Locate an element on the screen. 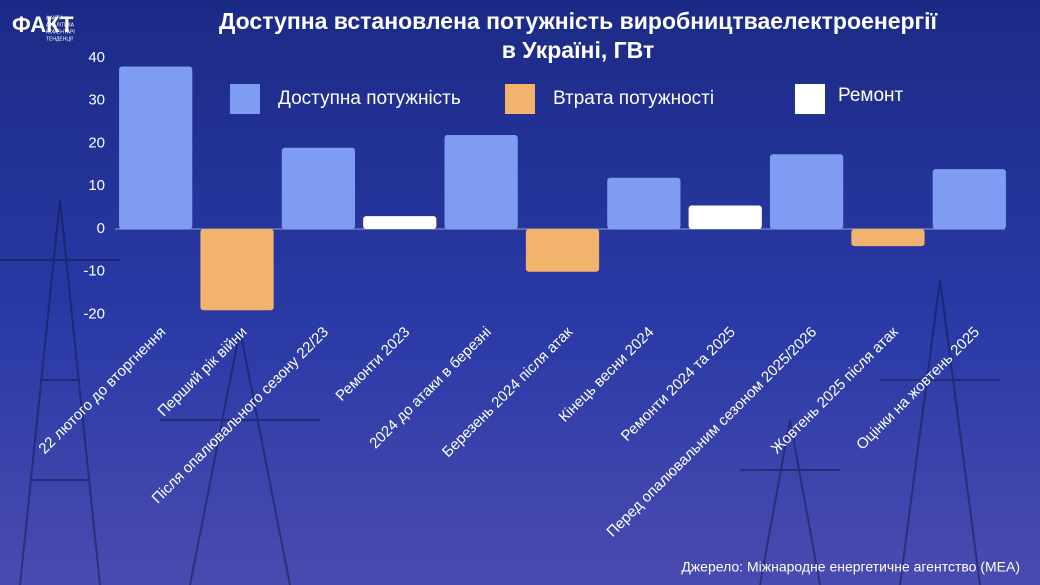 The width and height of the screenshot is (1040, 585). logo-tagline: АНАЛІТИКА is located at coordinates (60, 25).